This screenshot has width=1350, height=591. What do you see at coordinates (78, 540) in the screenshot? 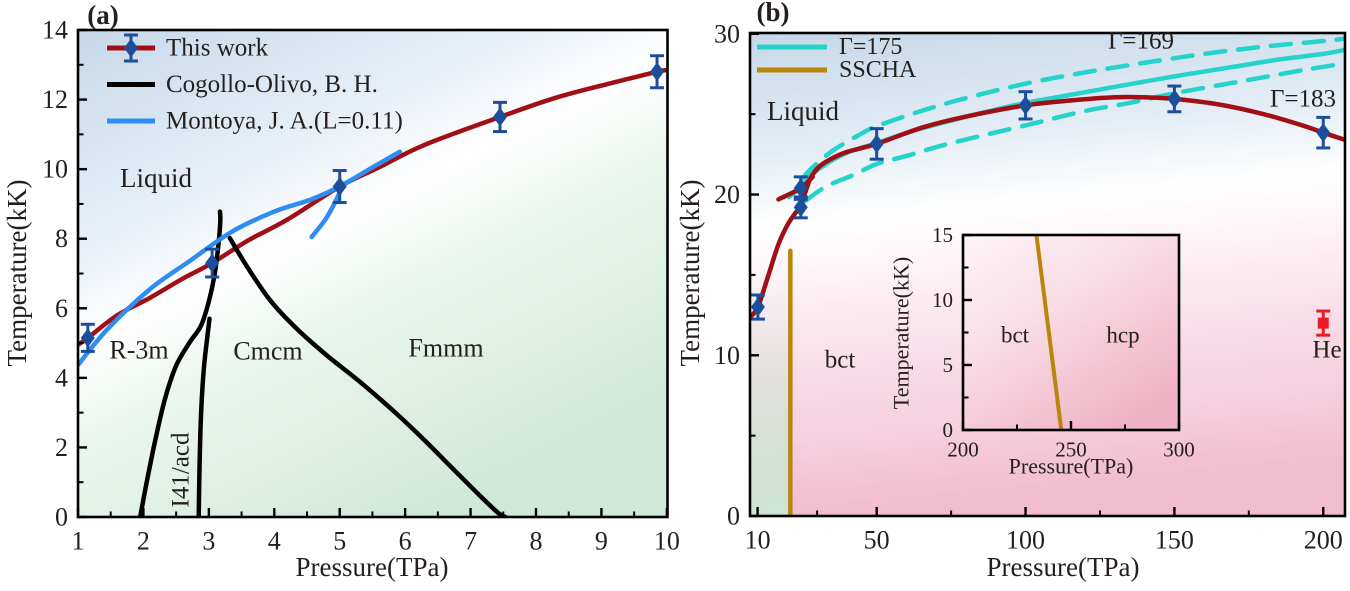
I see `x-tick-label: 1` at bounding box center [78, 540].